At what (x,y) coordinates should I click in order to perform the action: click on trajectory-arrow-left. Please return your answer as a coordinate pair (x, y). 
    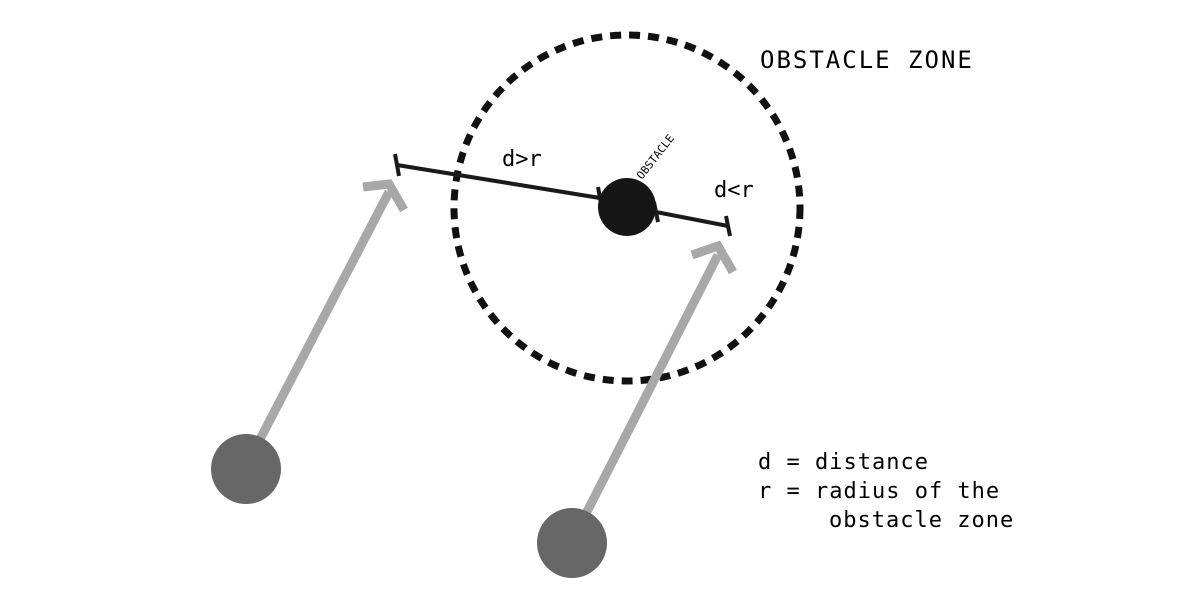
    Looking at the image, I should click on (325, 324).